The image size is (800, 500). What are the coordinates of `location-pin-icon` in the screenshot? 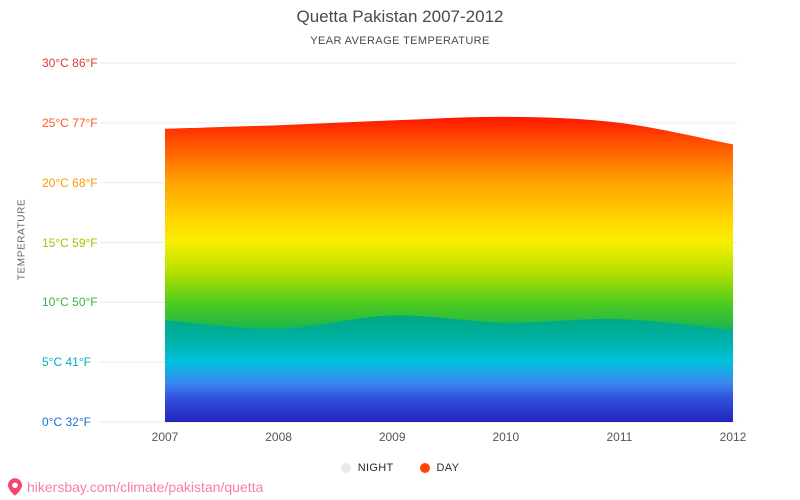 It's located at (15, 487).